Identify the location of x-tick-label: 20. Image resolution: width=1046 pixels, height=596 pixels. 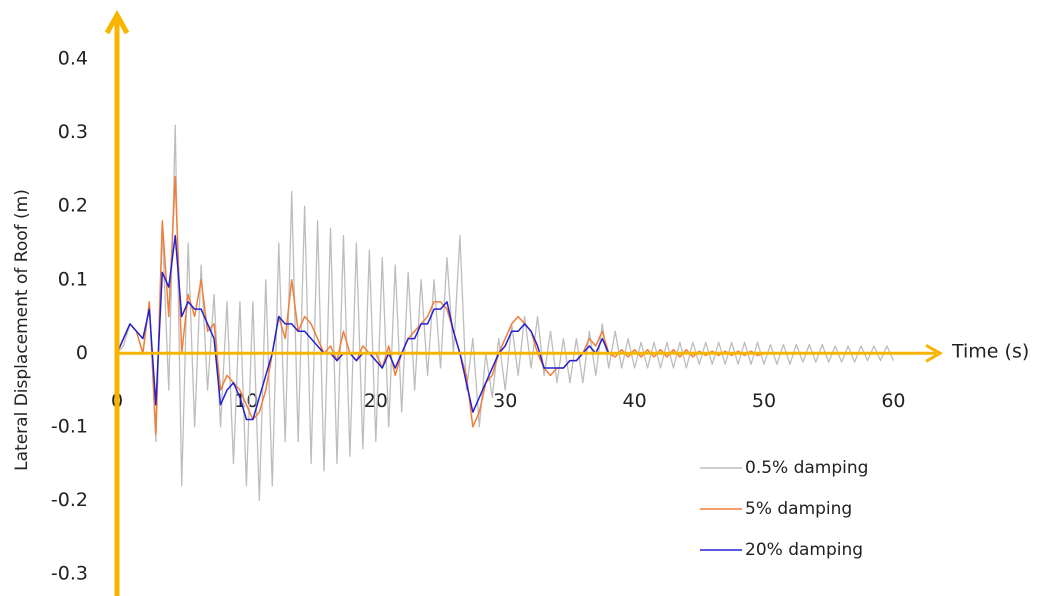
(376, 401).